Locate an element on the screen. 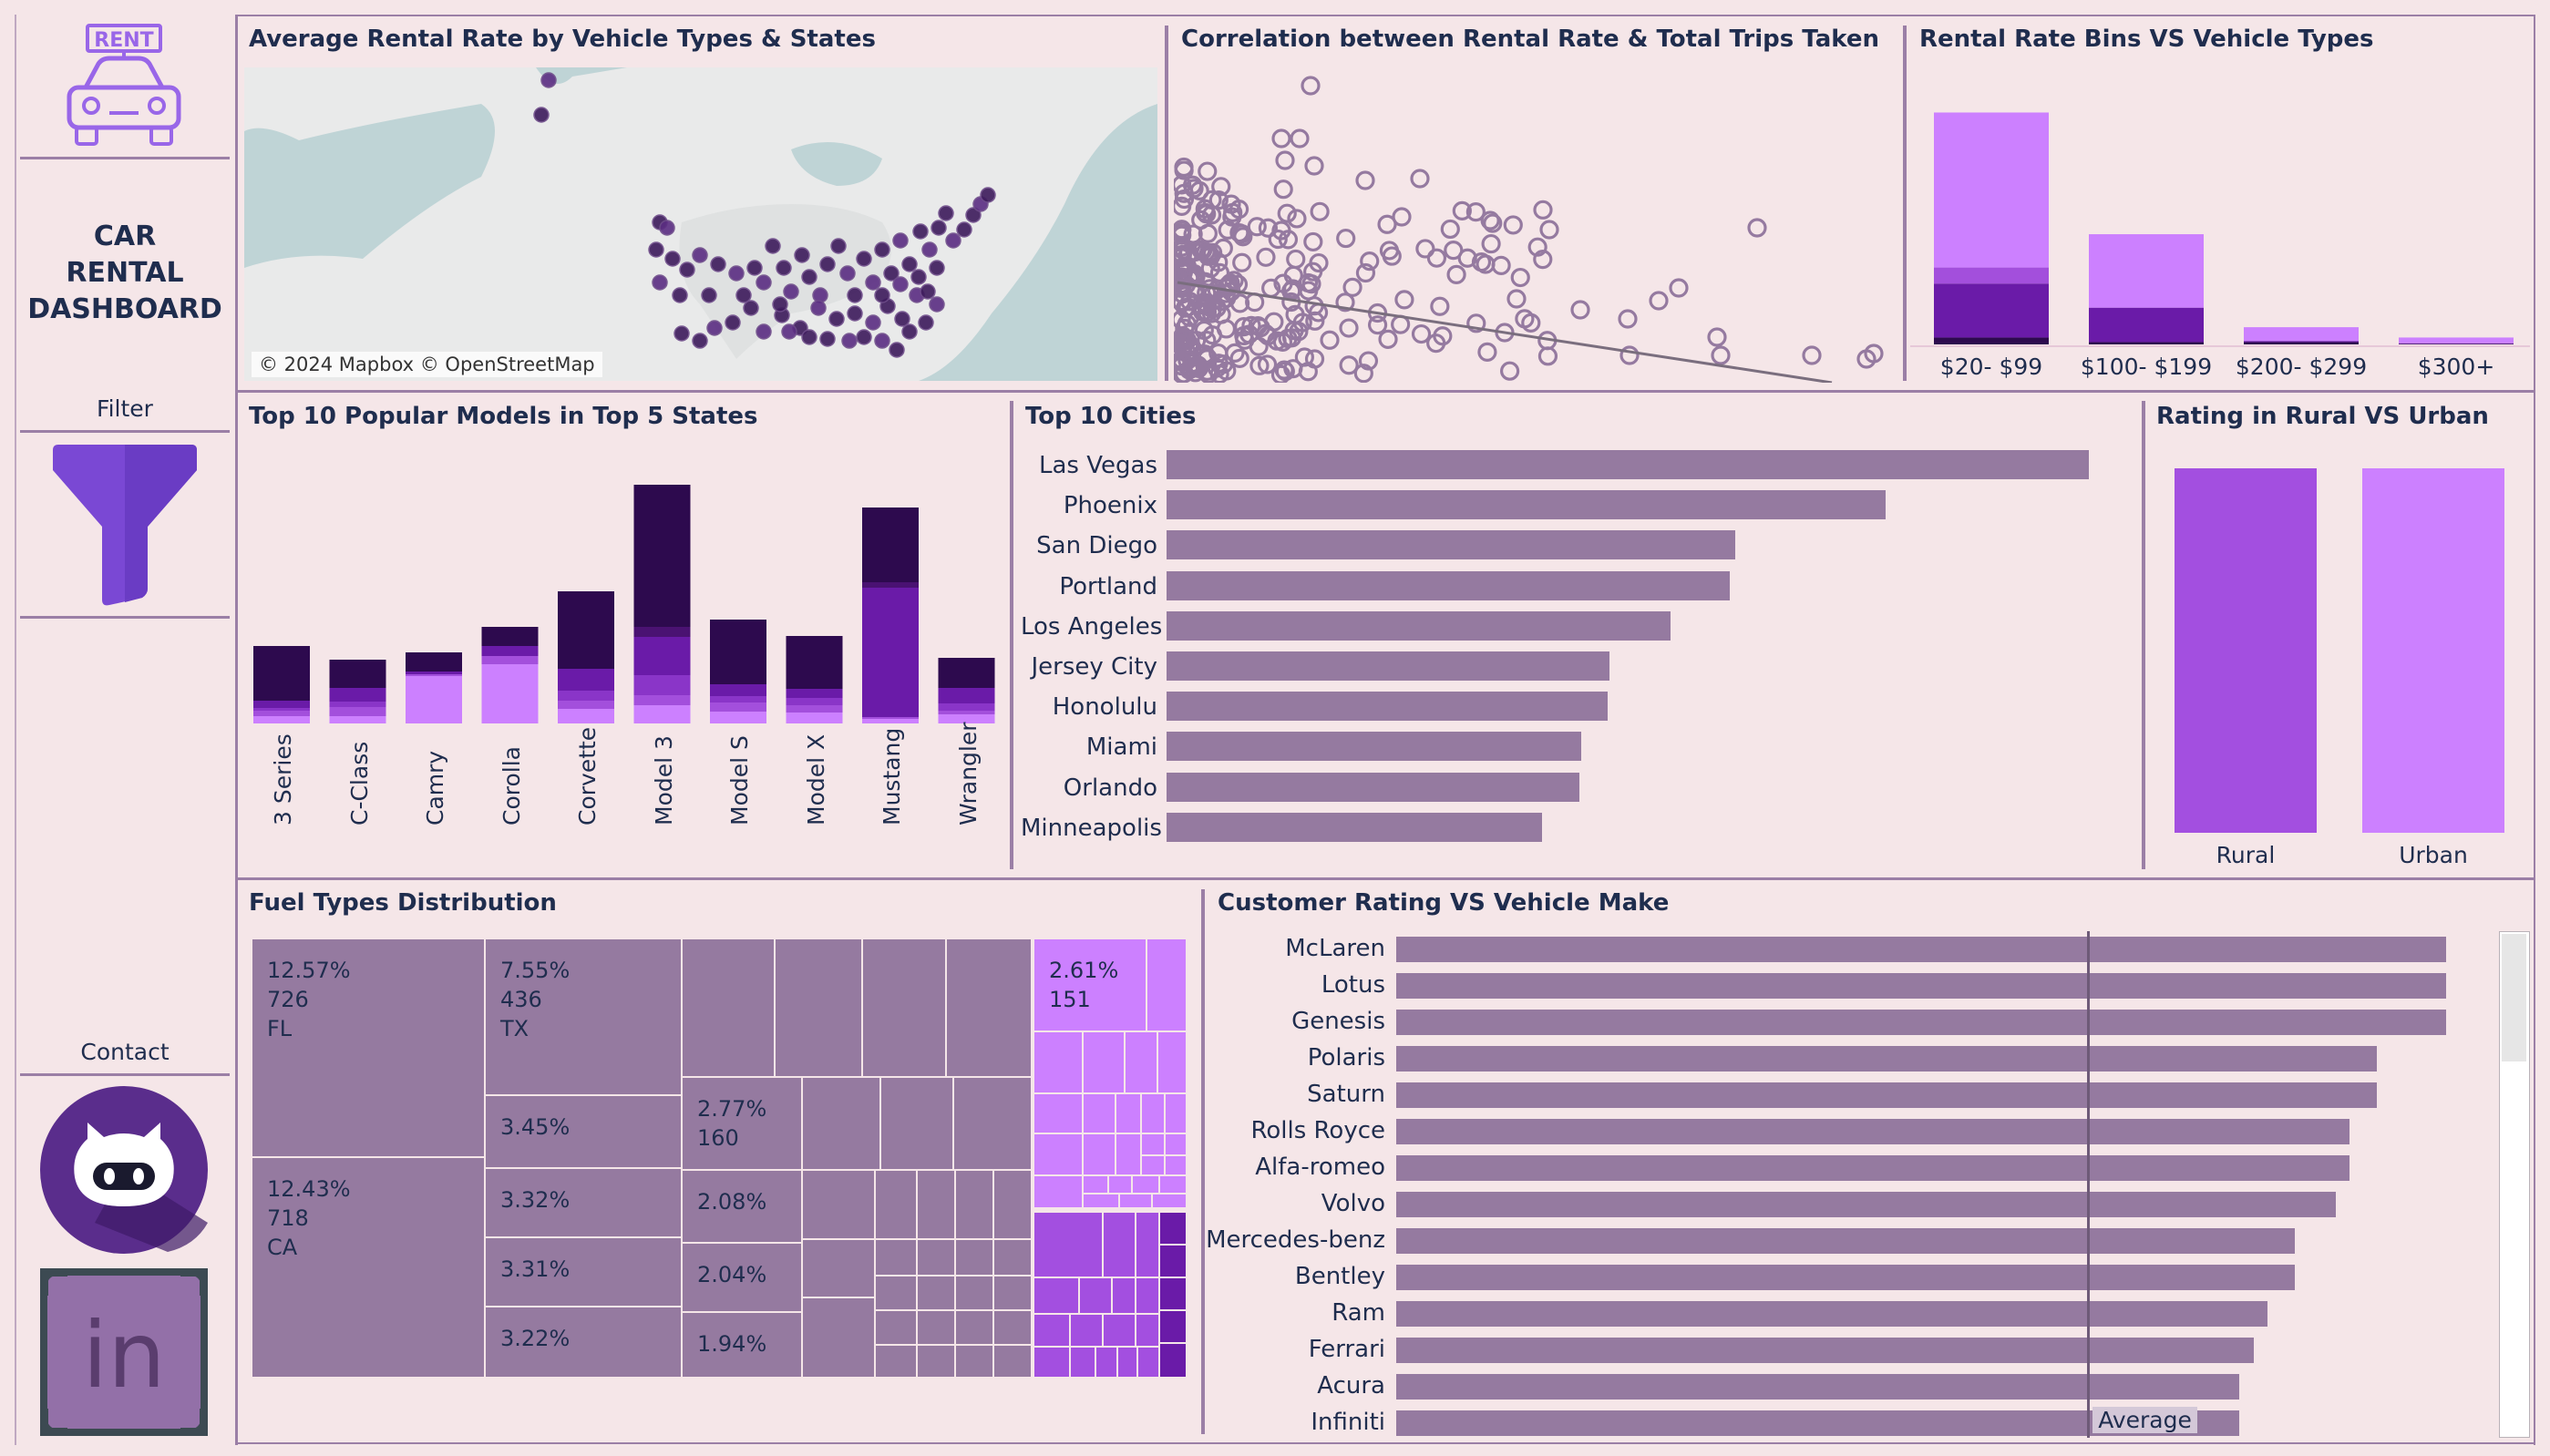 The height and width of the screenshot is (1456, 2550). bins-chart is located at coordinates (2220, 225).